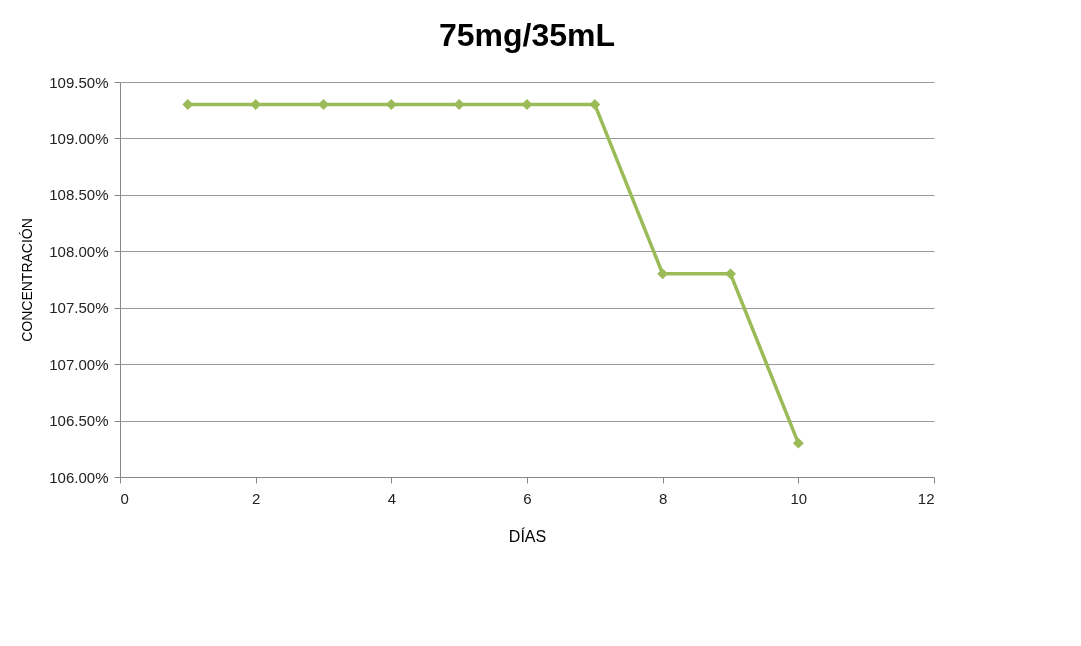 The height and width of the screenshot is (646, 1081). Describe the element at coordinates (527, 535) in the screenshot. I see `x-axis-title: DÍAS` at that location.